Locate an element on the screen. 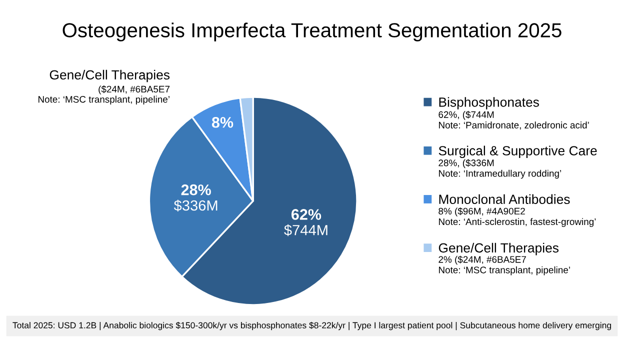 This screenshot has height=348, width=624. text: 62%, ($744M Note: ‘Pamidronate, zoledronic acid’ is located at coordinates (513, 120).